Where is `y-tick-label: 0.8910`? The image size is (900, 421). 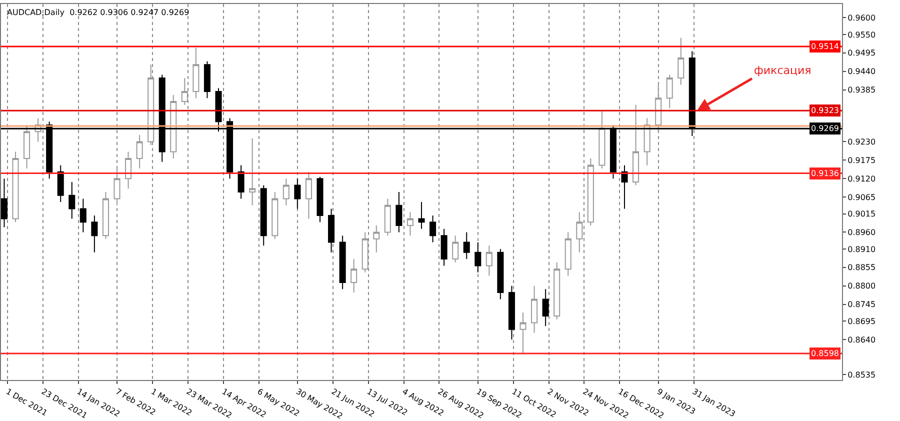
y-tick-label: 0.8910 is located at coordinates (862, 249).